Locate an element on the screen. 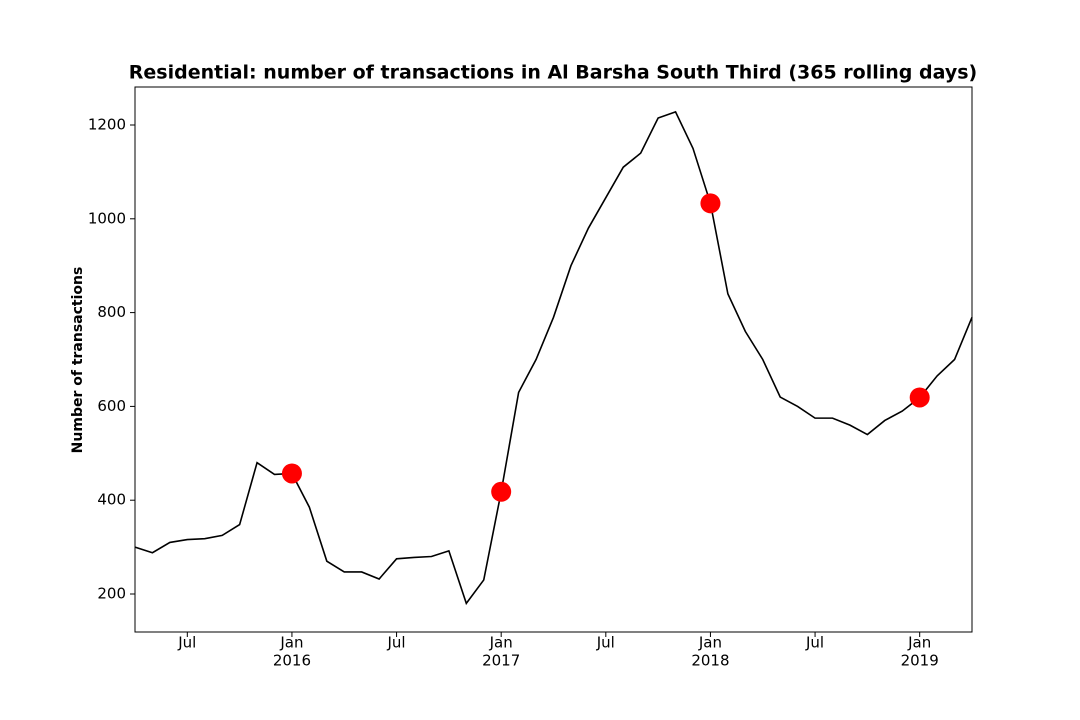  y-axis-label: Number of transactions is located at coordinates (78, 360).